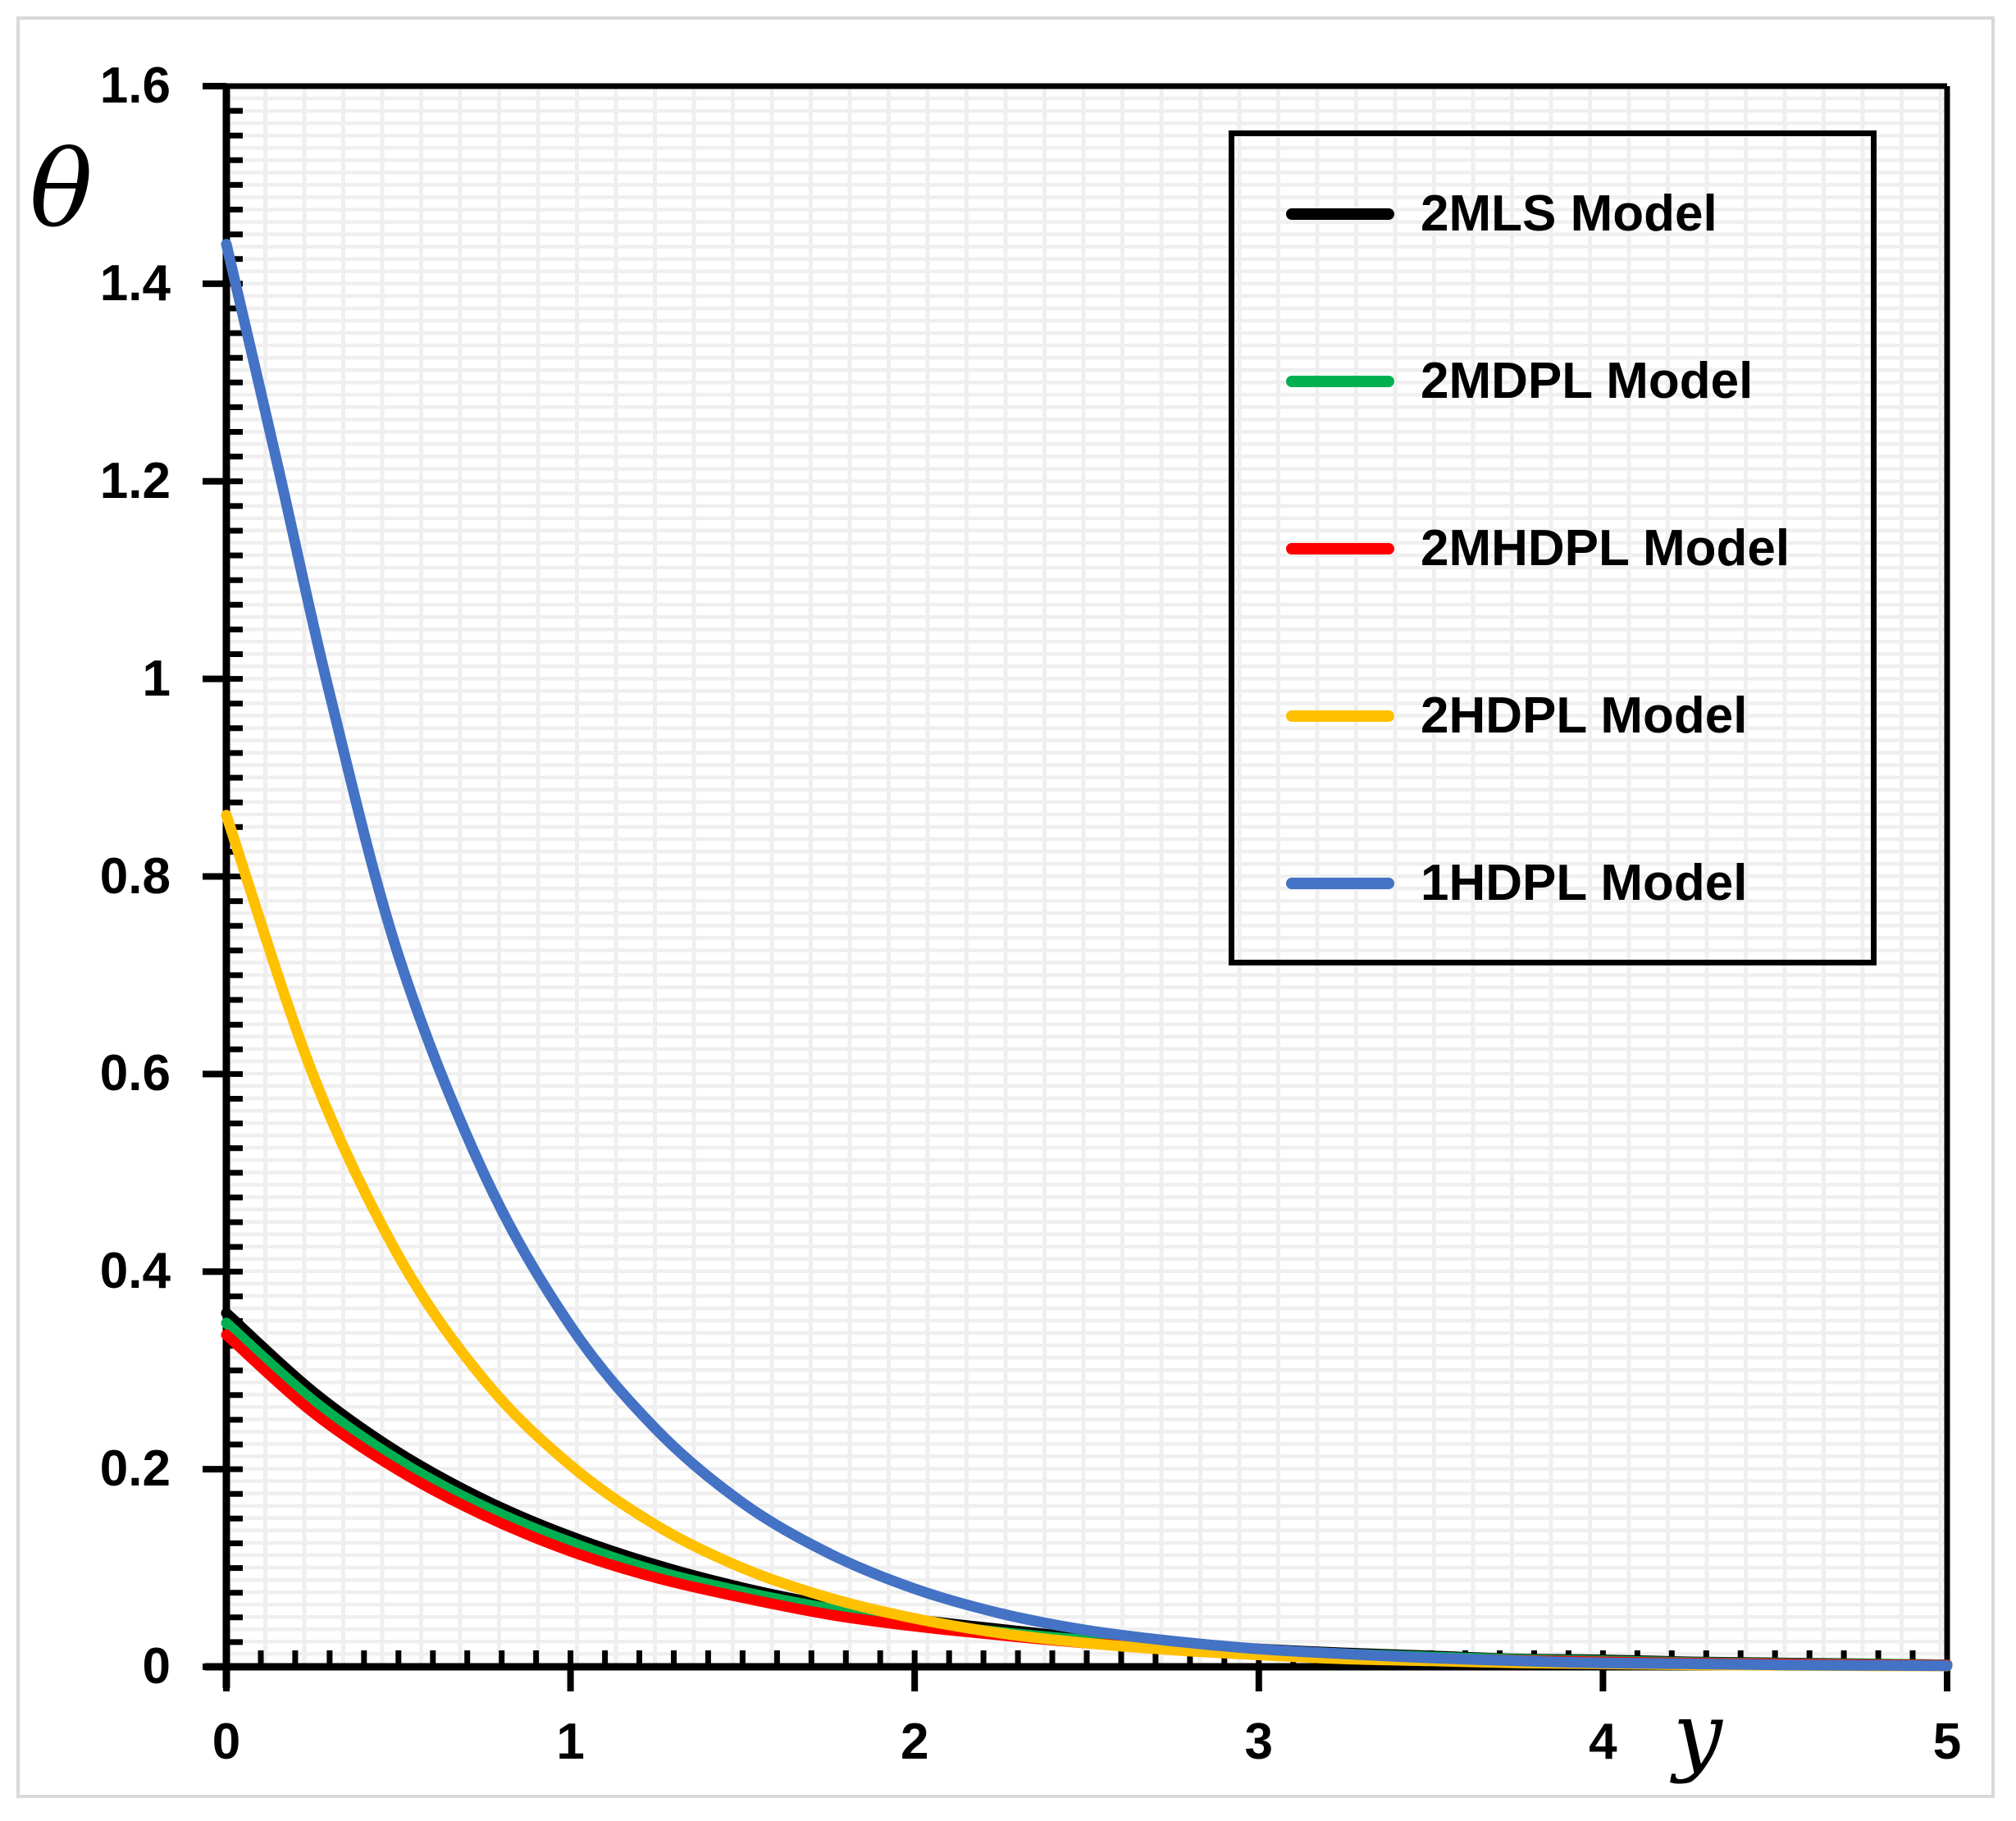  What do you see at coordinates (1606, 548) in the screenshot?
I see `legend-label: 2MHDPL Model` at bounding box center [1606, 548].